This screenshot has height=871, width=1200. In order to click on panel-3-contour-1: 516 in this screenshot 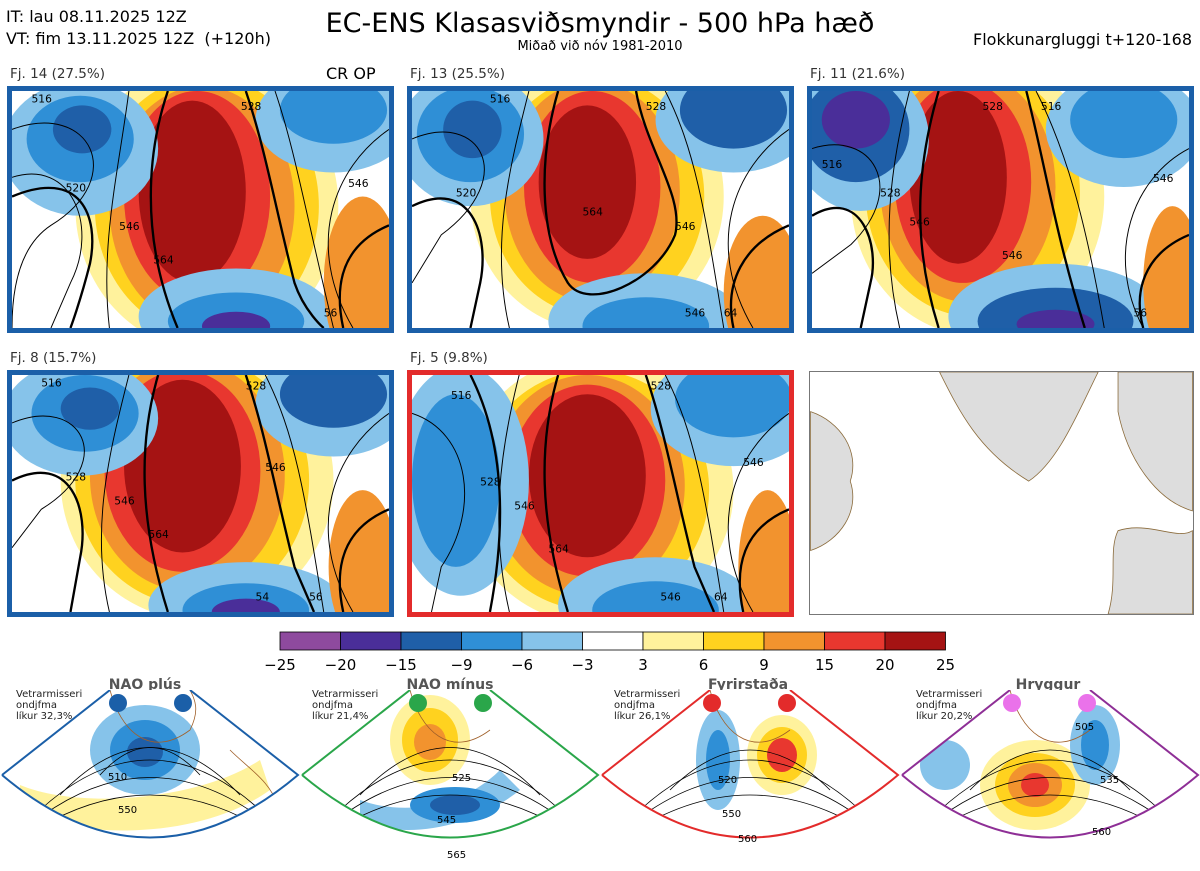, I will do `click(1051, 106)`.